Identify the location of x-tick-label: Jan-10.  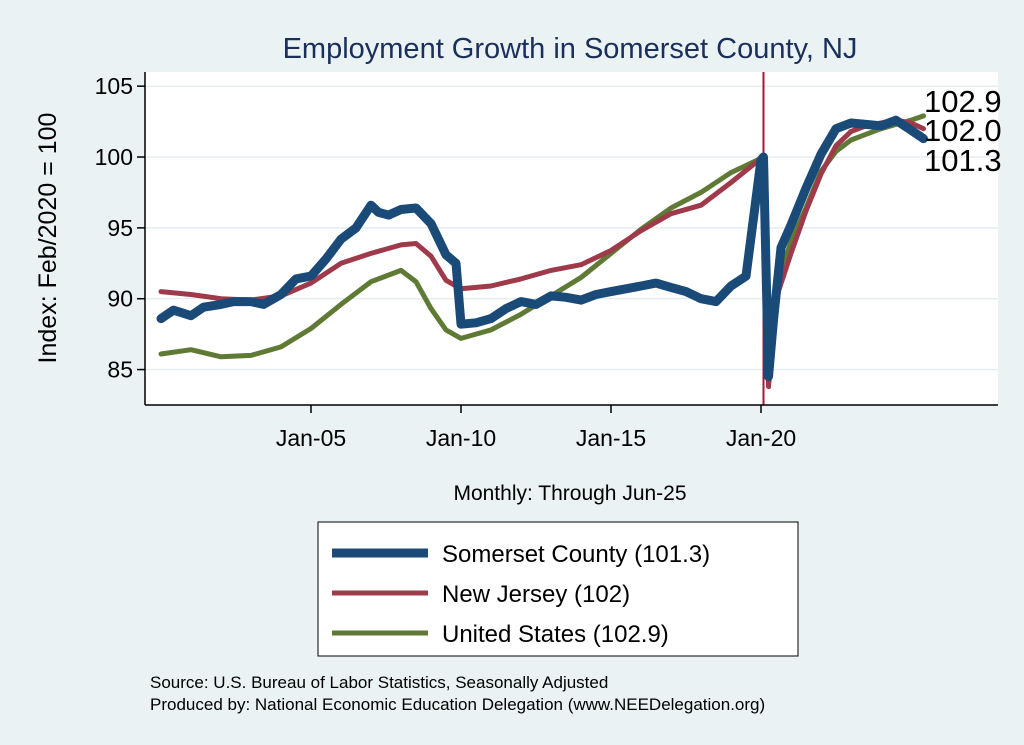
(461, 438).